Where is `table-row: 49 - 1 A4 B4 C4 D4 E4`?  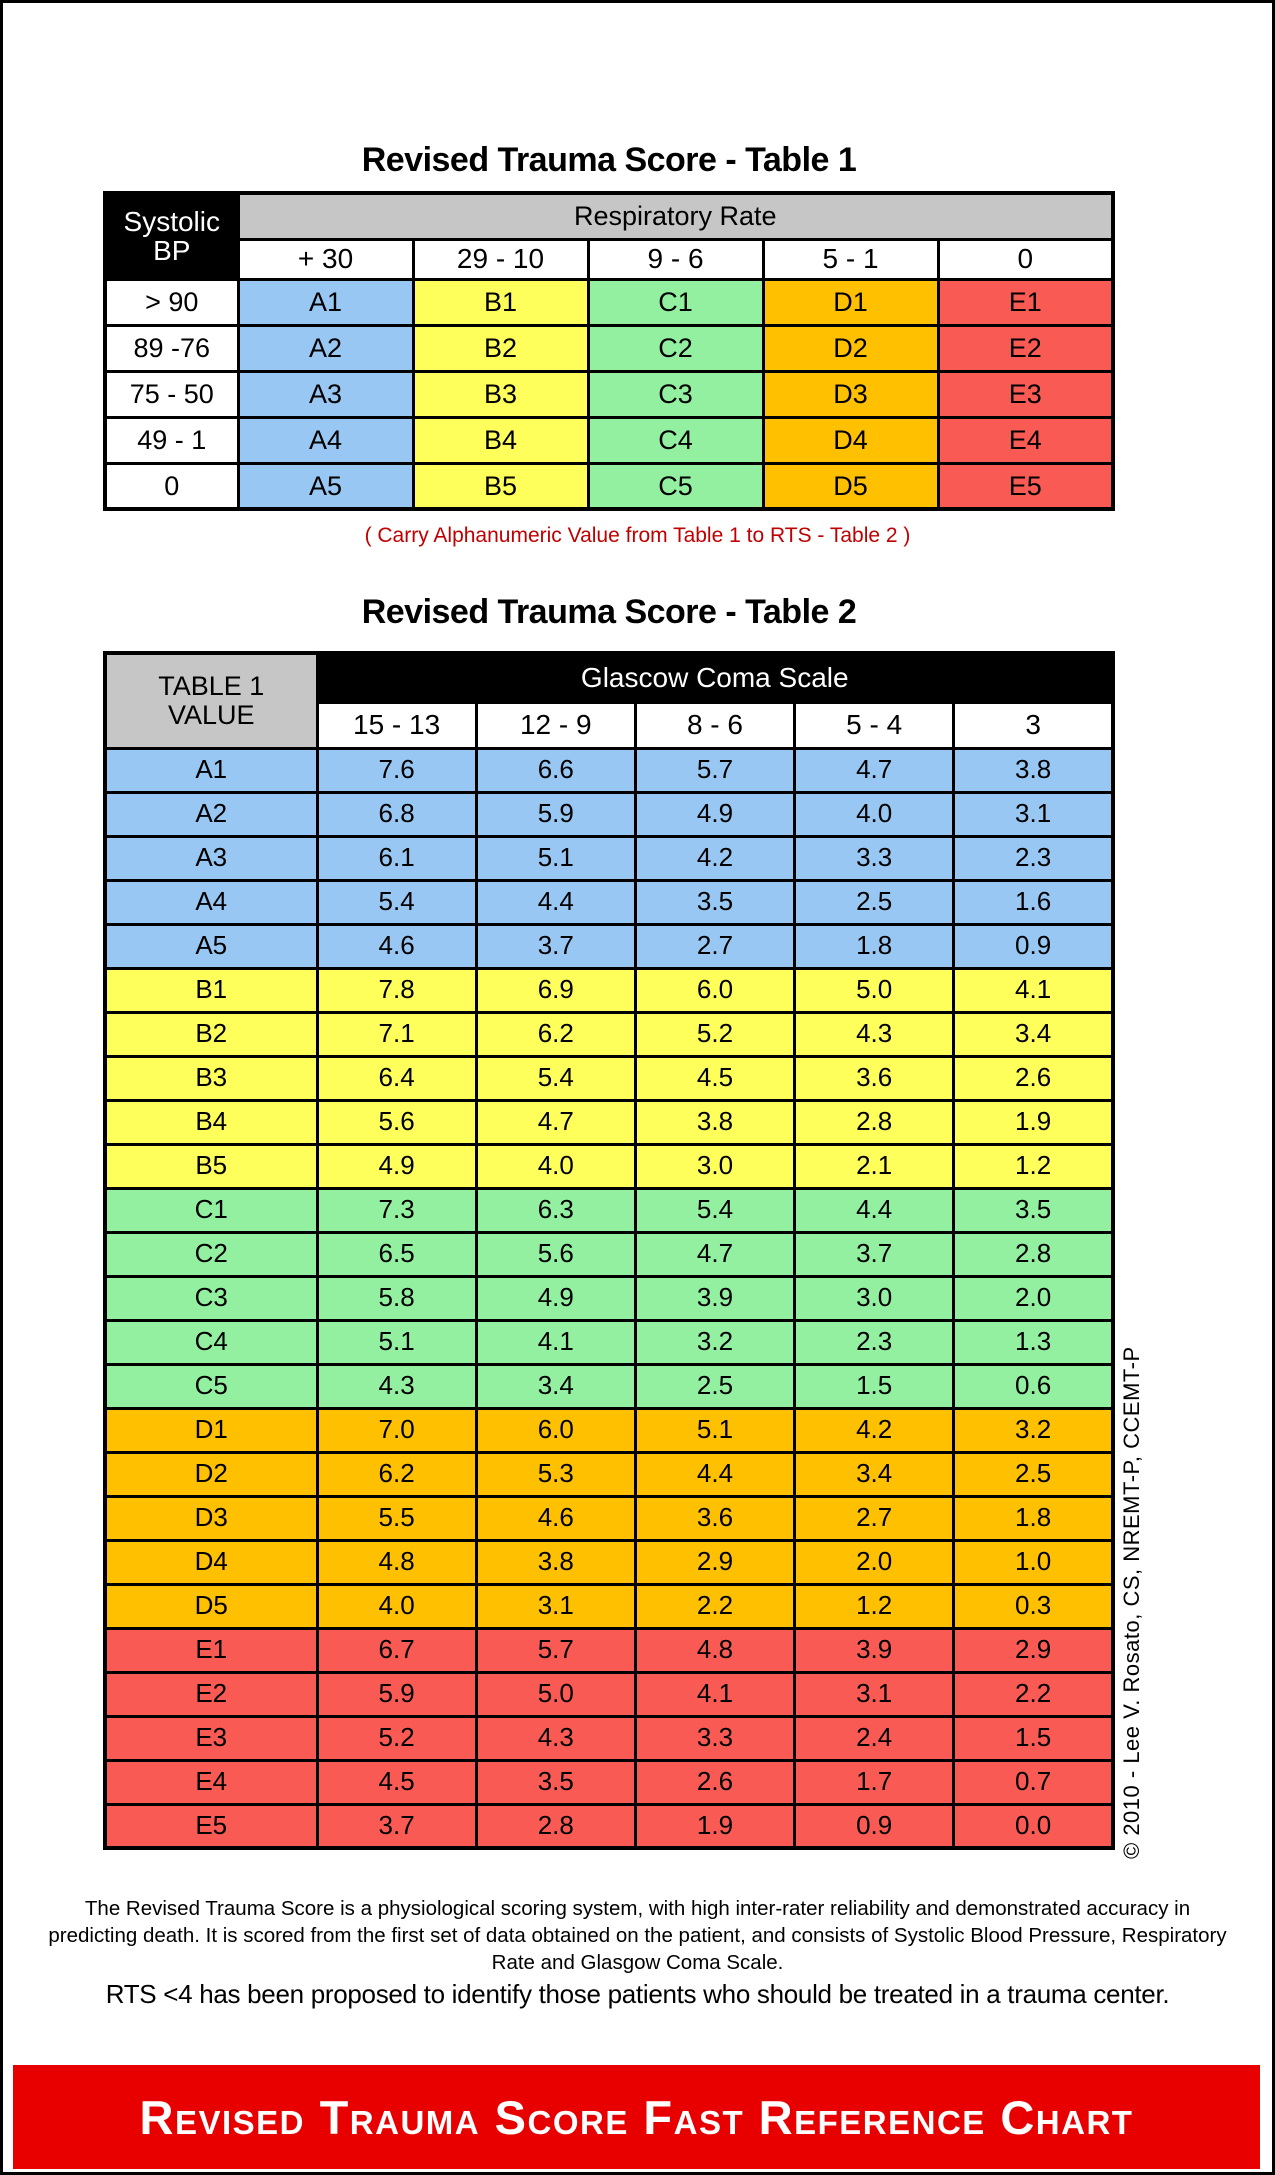
table-row: 49 - 1 A4 B4 C4 D4 E4 is located at coordinates (609, 440).